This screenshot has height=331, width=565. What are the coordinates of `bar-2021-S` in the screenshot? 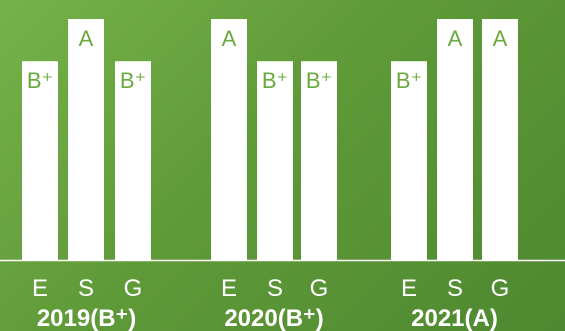 It's located at (455, 139).